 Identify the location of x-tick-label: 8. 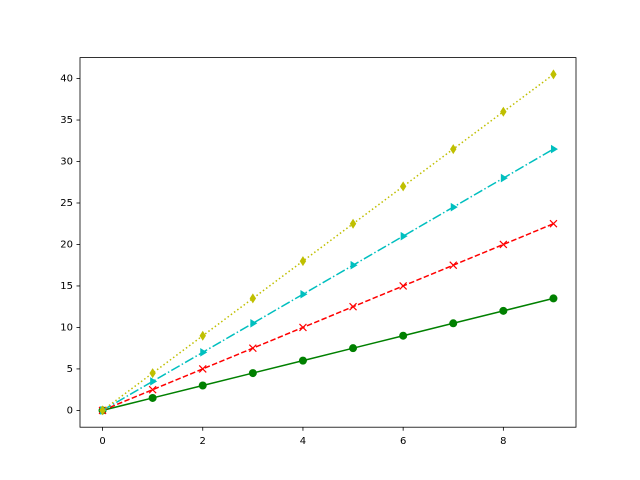
(503, 441).